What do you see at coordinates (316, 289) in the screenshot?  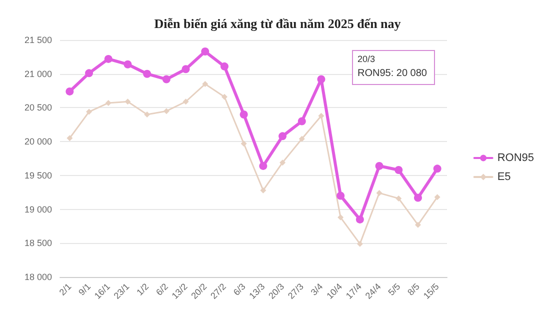 I see `x-tick-label: 3/4` at bounding box center [316, 289].